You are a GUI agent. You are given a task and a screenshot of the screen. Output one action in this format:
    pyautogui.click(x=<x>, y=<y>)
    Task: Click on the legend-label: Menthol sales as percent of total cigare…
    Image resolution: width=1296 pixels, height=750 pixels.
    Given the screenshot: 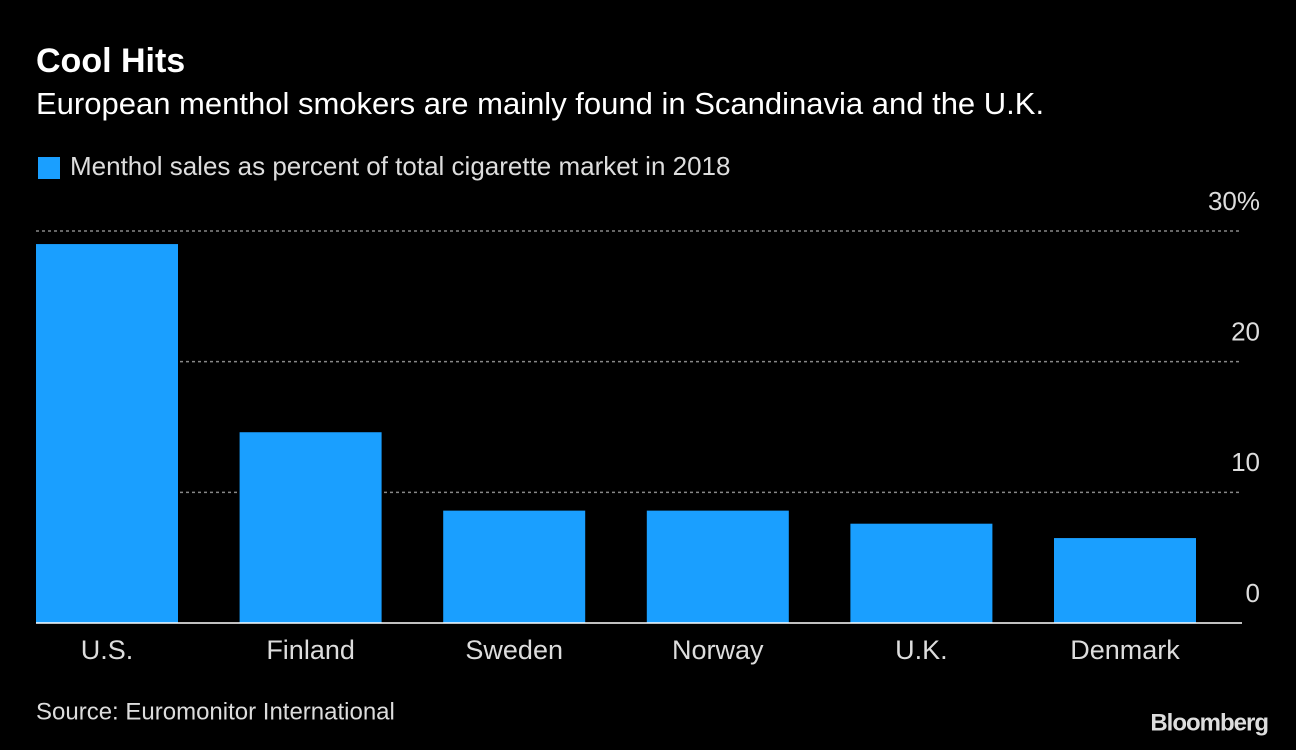 What is the action you would take?
    pyautogui.click(x=400, y=166)
    